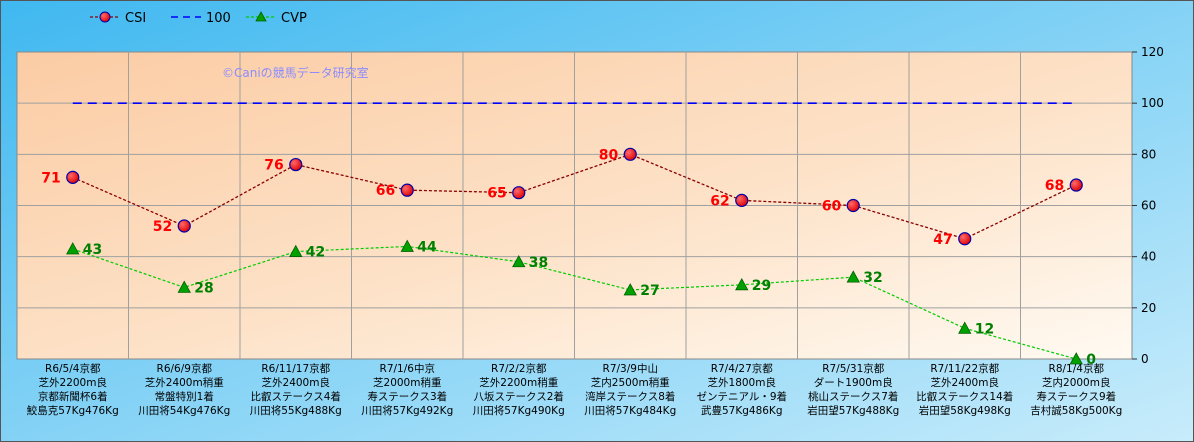 The width and height of the screenshot is (1194, 442). Describe the element at coordinates (73, 410) in the screenshot. I see `x-category-line: 鮫島克57Kg476Kg` at that location.